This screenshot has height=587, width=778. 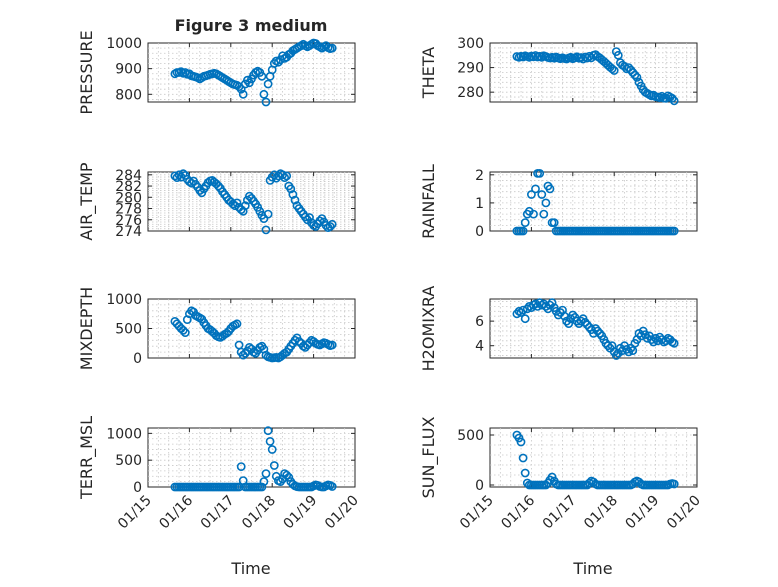 What do you see at coordinates (558, 329) in the screenshot?
I see `subplot-h2omixra: 4 6 H2OMIXRA` at bounding box center [558, 329].